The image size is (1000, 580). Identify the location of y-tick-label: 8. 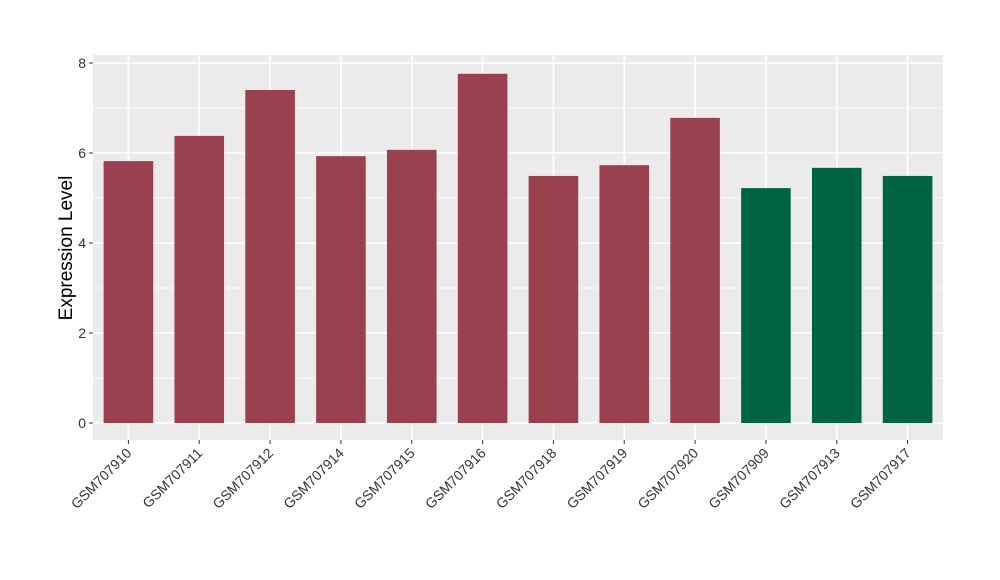
(82, 63).